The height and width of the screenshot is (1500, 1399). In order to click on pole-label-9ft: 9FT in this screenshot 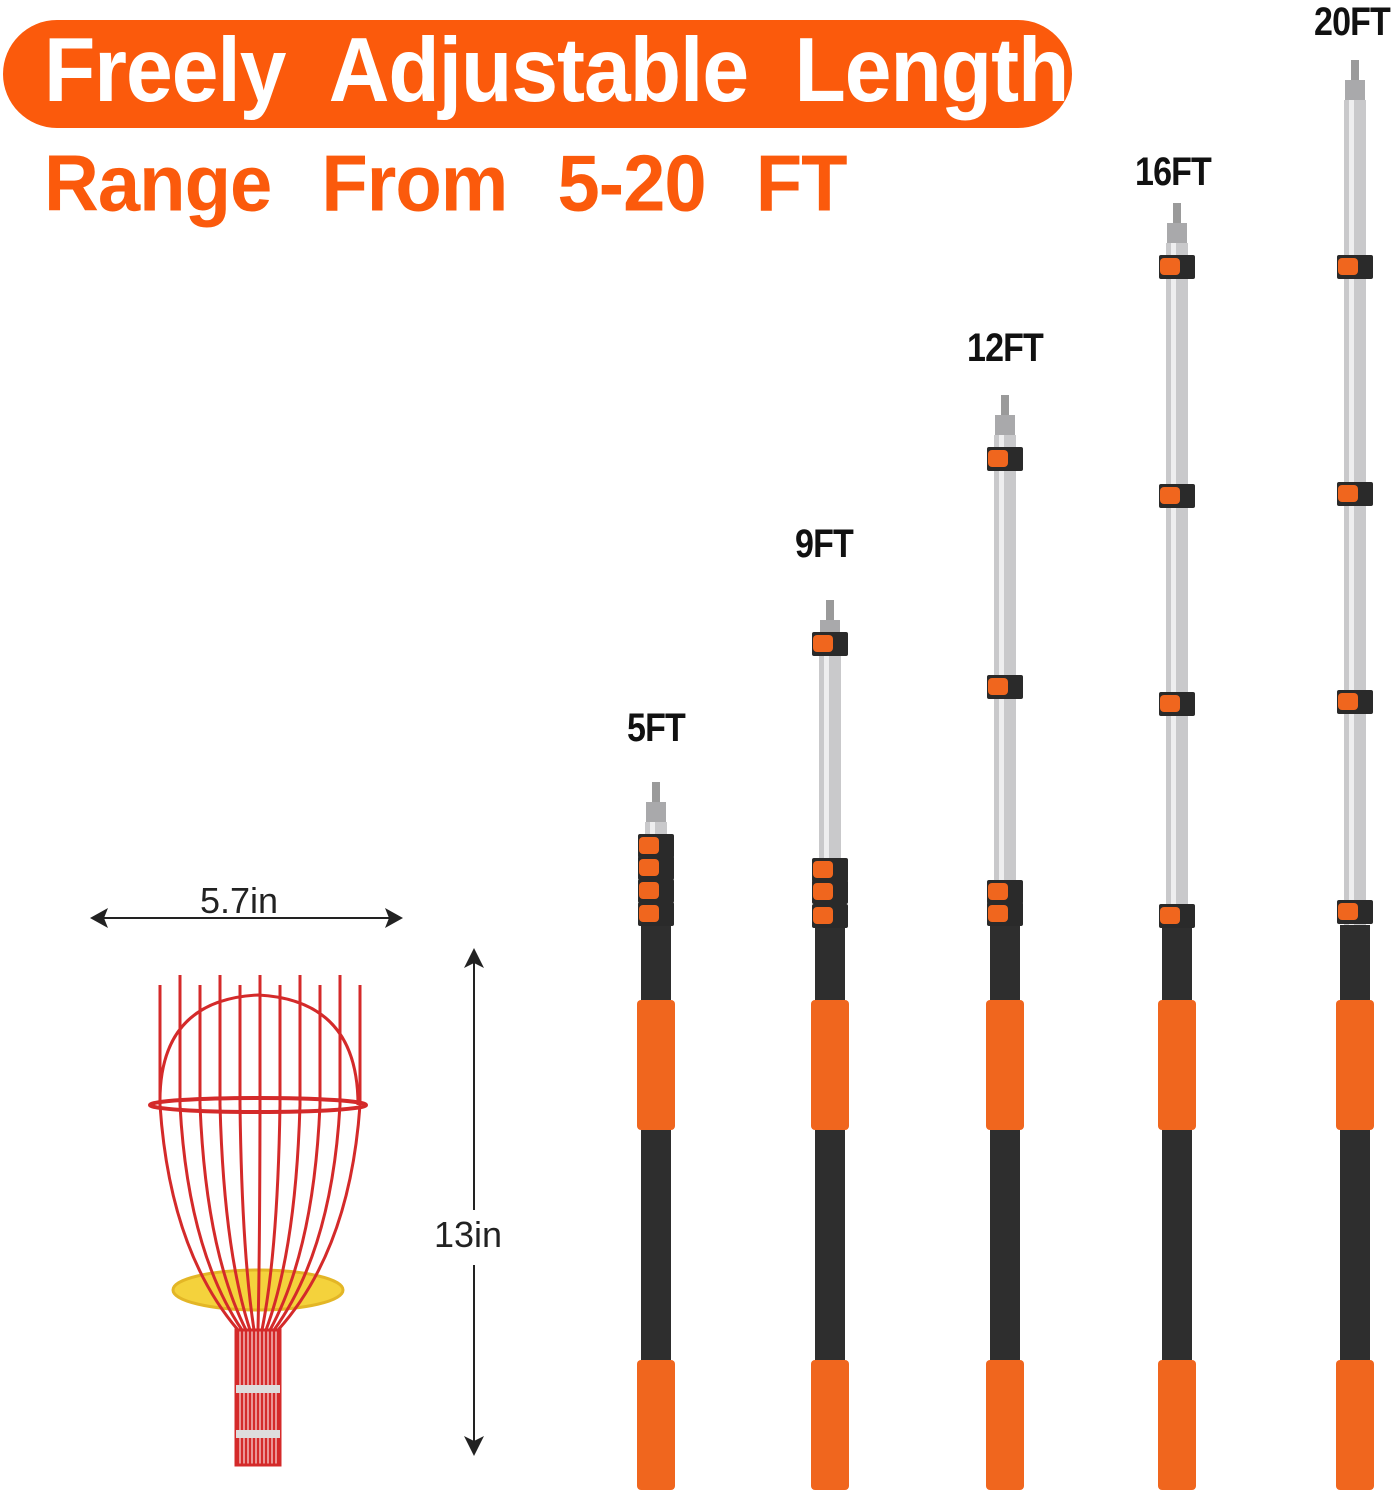, I will do `click(824, 544)`.